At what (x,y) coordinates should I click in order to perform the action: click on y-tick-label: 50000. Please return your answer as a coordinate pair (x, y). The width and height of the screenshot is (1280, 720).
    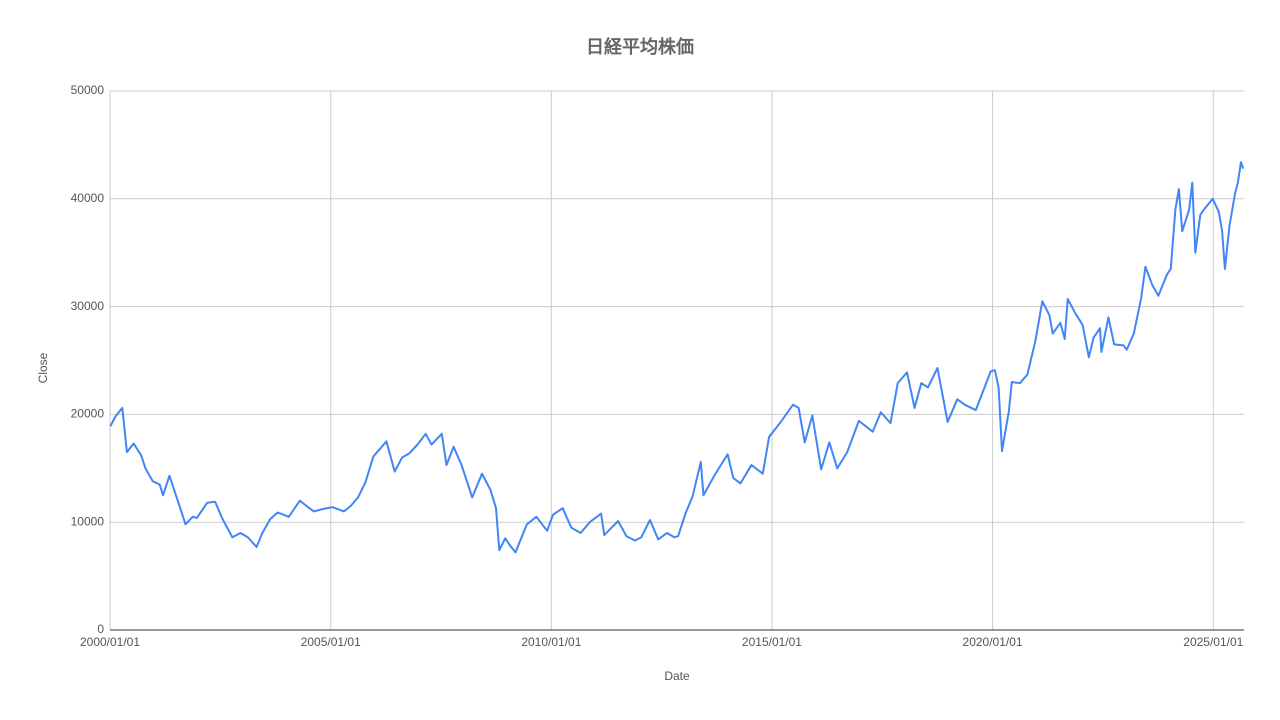
    Looking at the image, I should click on (88, 90).